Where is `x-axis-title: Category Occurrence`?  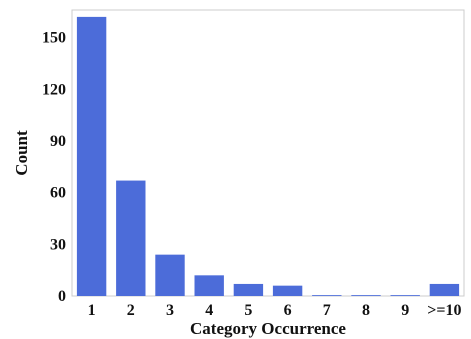
x-axis-title: Category Occurrence is located at coordinates (268, 328).